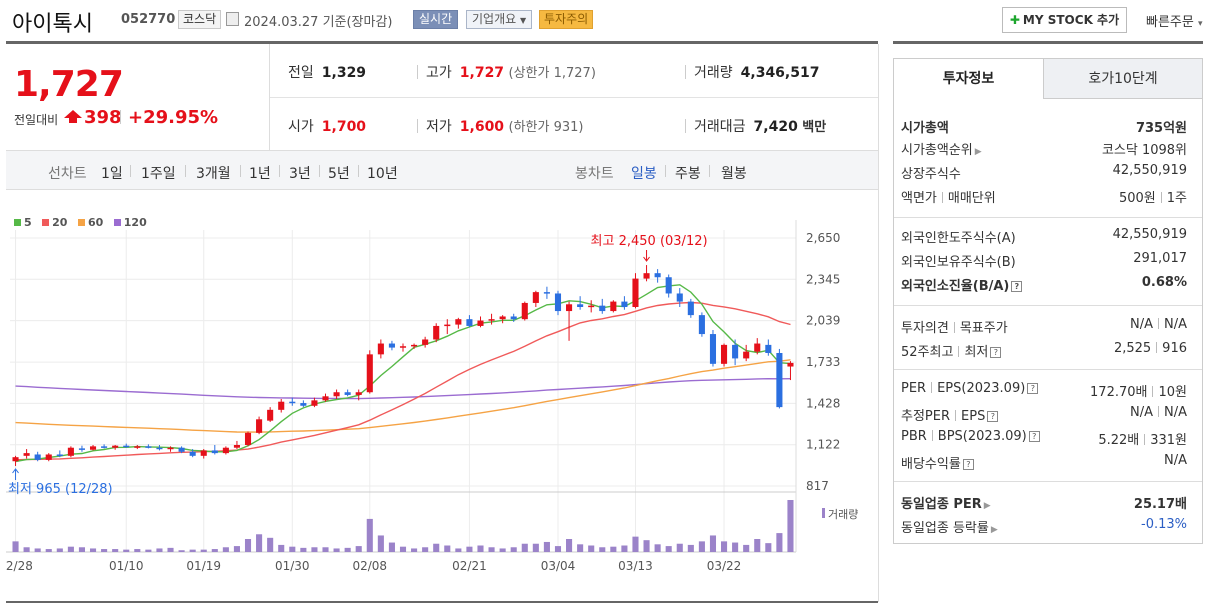 The width and height of the screenshot is (1209, 605). Describe the element at coordinates (946, 502) in the screenshot. I see `industry-per-link: 동일업종 PER ▶` at that location.